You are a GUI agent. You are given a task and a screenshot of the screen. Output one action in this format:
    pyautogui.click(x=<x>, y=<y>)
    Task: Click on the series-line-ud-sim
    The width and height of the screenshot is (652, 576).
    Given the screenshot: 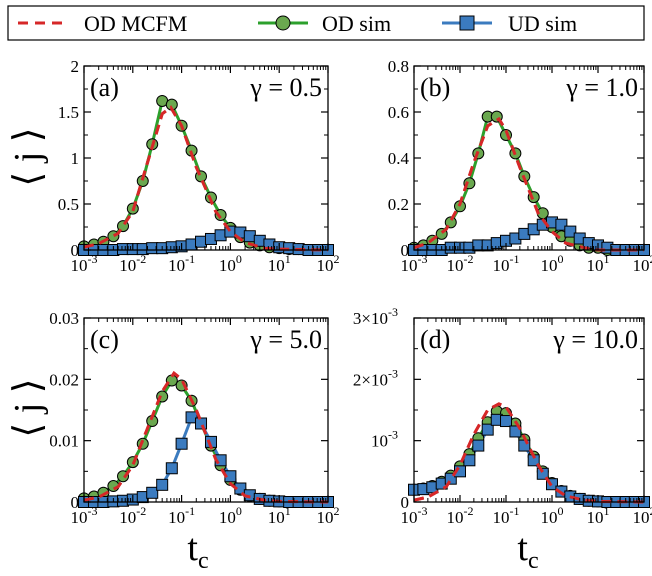 What is the action you would take?
    pyautogui.click(x=206, y=459)
    